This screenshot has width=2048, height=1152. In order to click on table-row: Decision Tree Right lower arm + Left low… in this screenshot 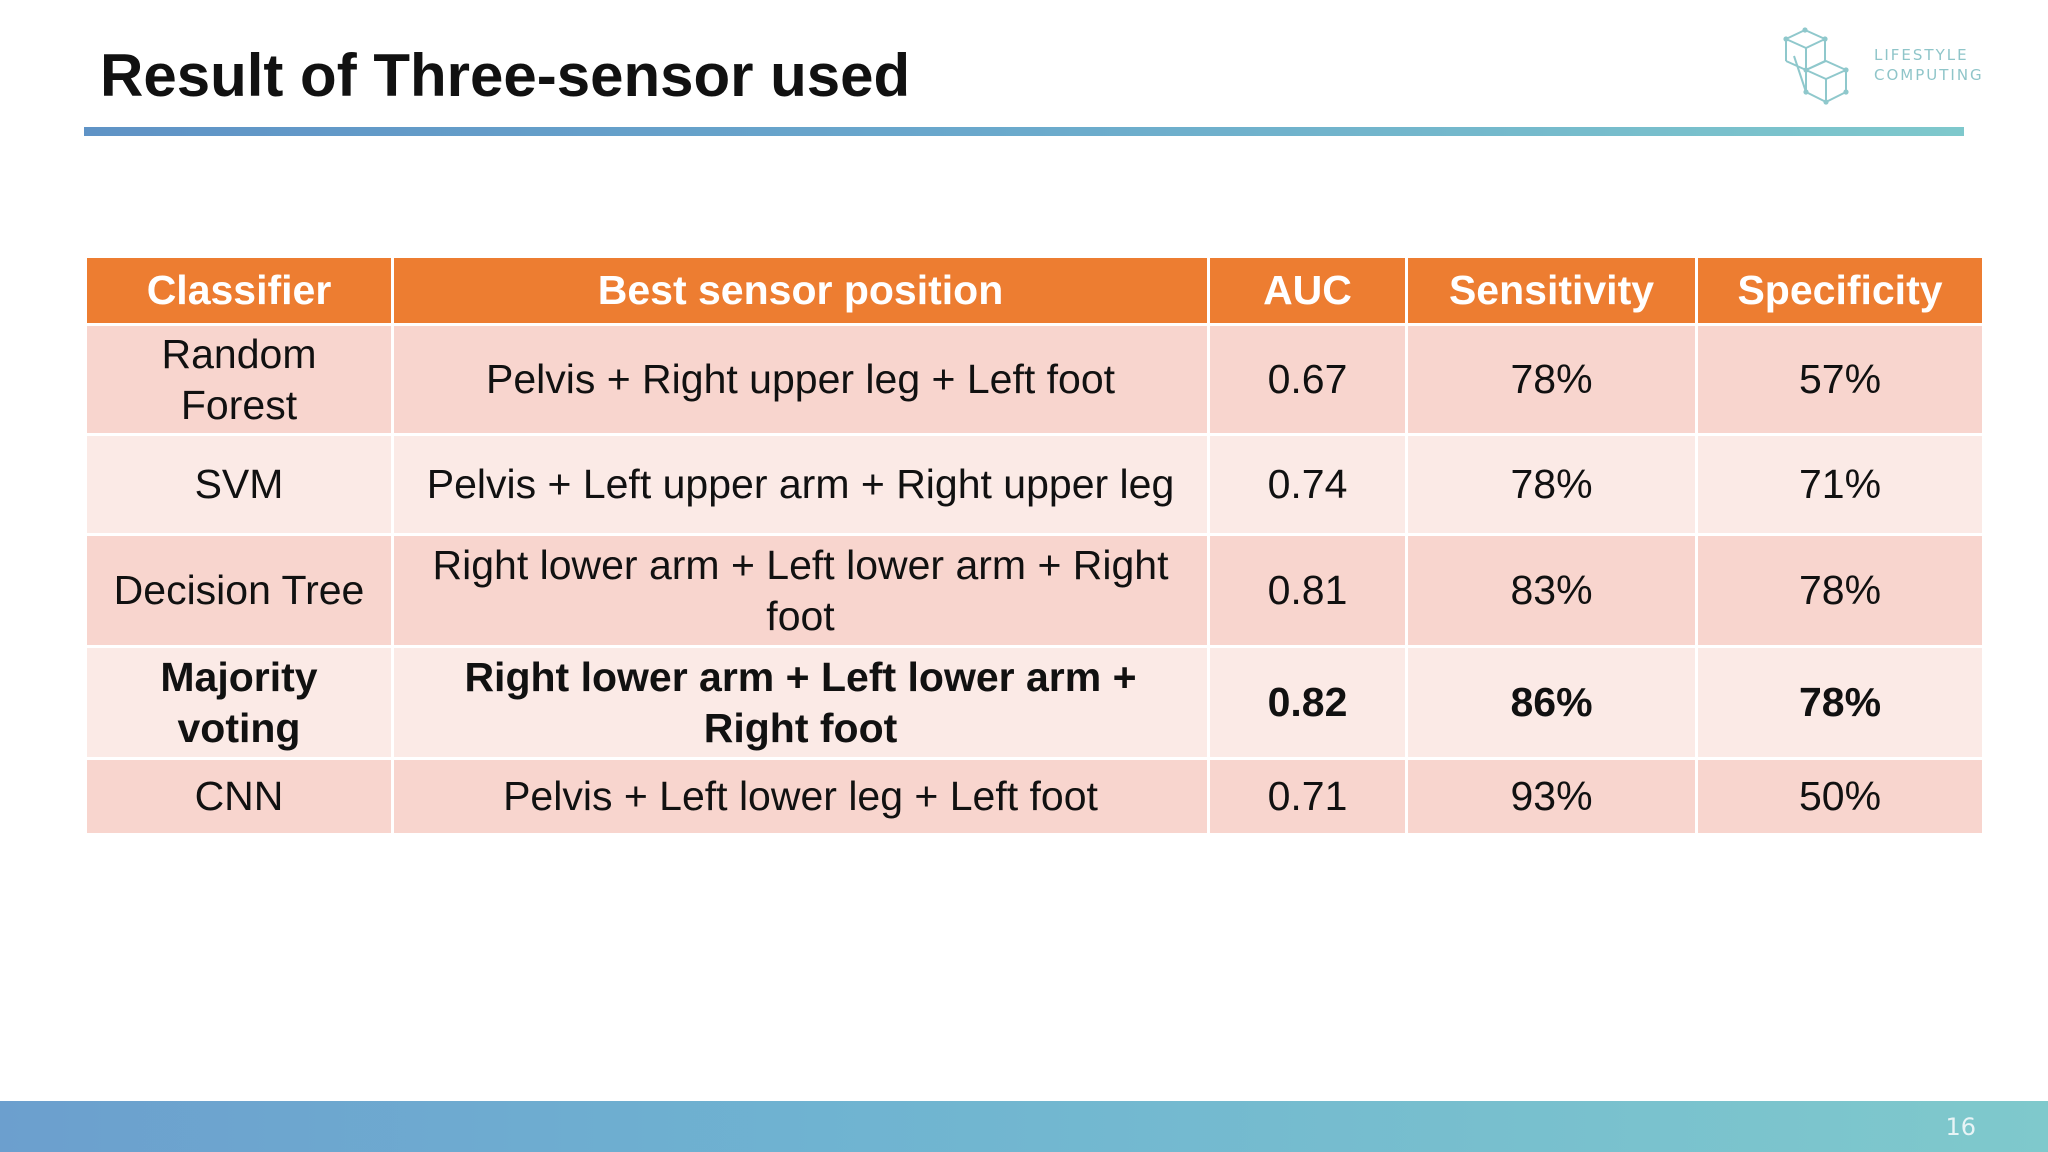, I will do `click(1034, 590)`.